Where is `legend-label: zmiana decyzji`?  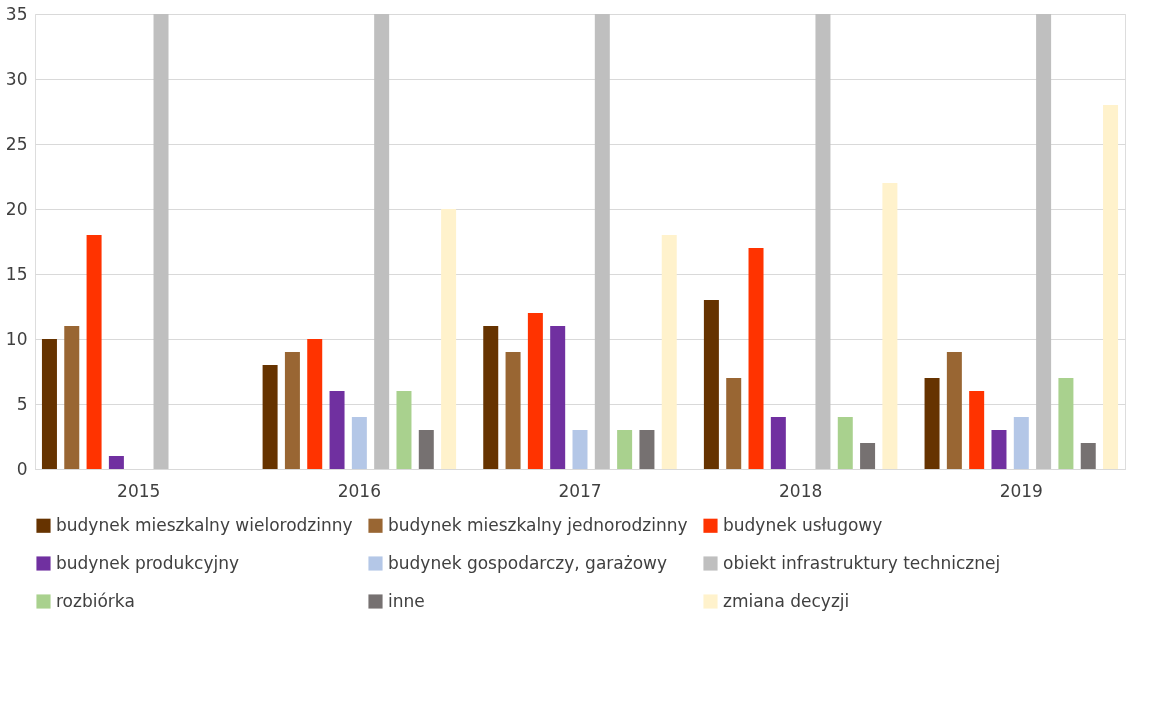 legend-label: zmiana decyzji is located at coordinates (786, 600).